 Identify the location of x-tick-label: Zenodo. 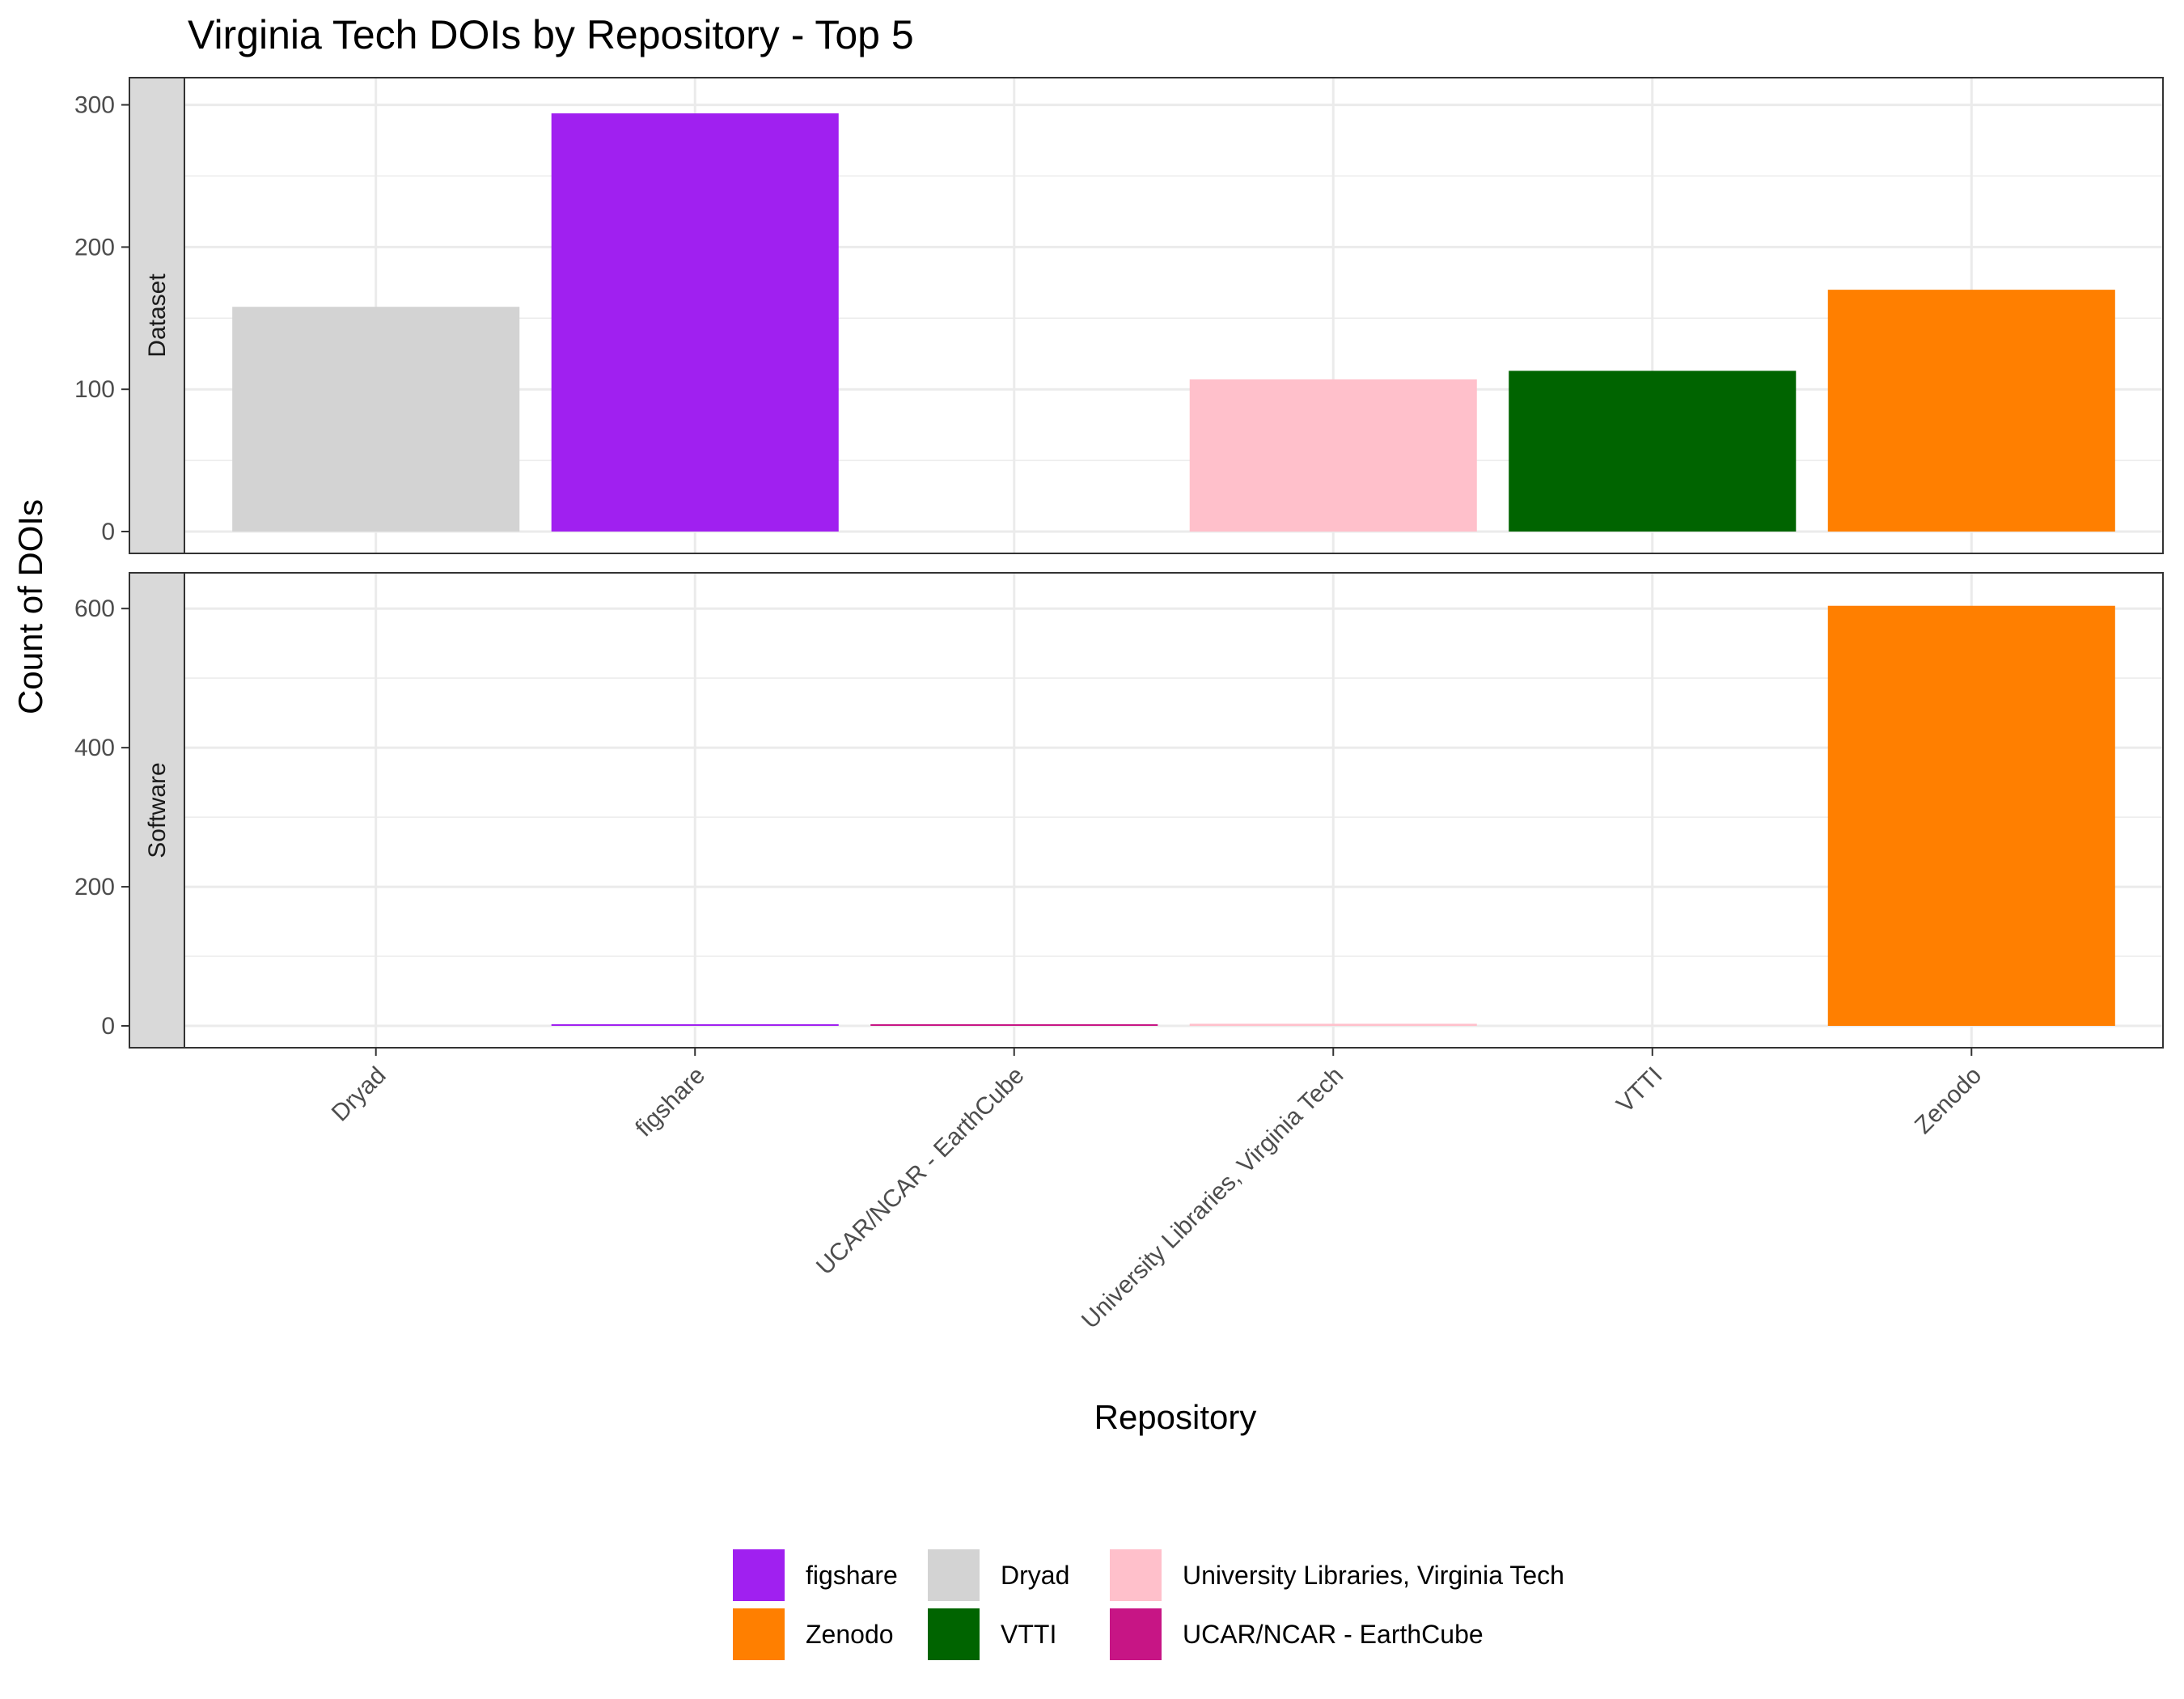
(1949, 1100).